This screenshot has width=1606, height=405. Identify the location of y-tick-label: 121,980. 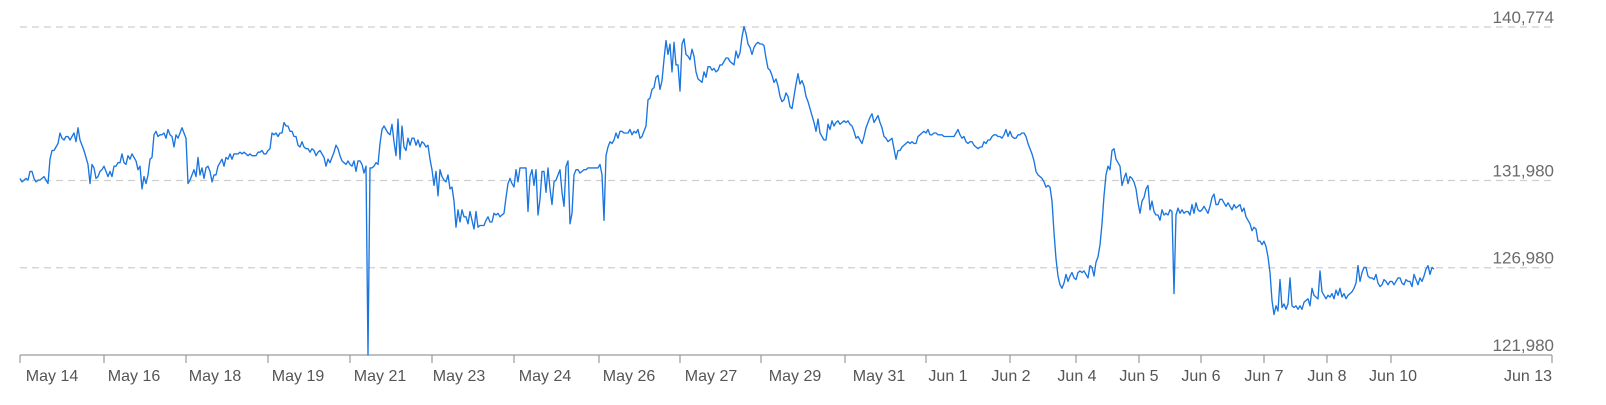
(1523, 345).